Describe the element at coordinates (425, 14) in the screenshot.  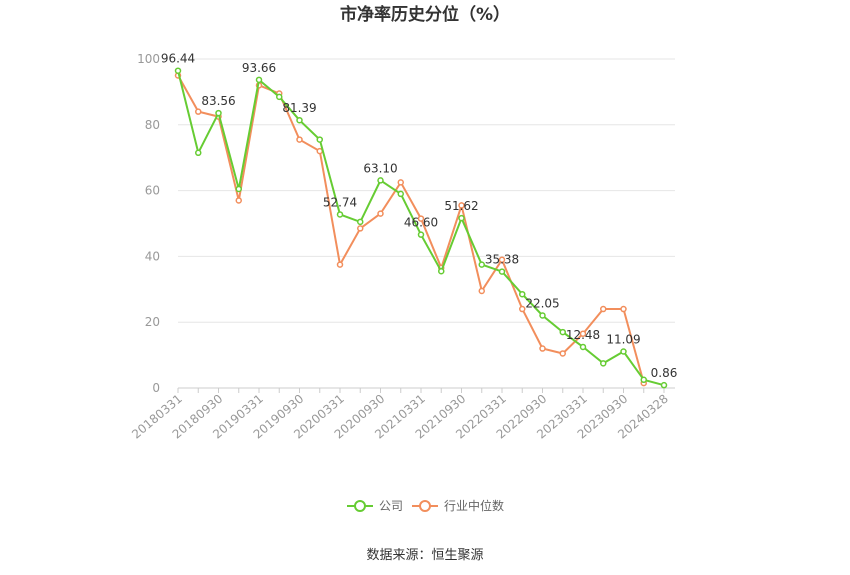
I see `chart-title: 市净率历史分位（%）` at that location.